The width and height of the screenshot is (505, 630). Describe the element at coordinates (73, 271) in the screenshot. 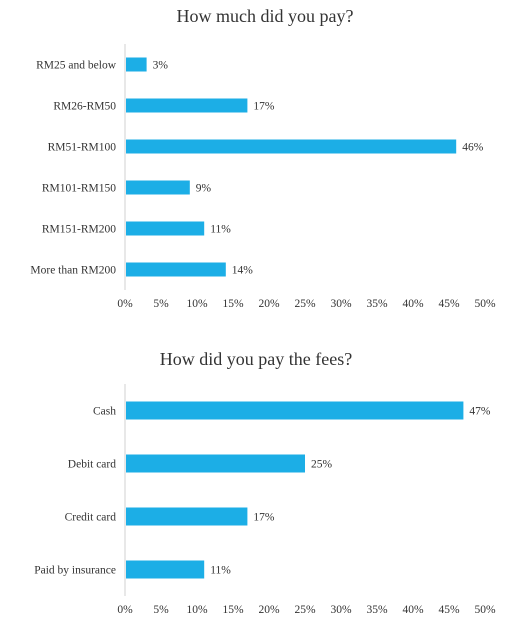

I see `category-label: More than RM200` at that location.